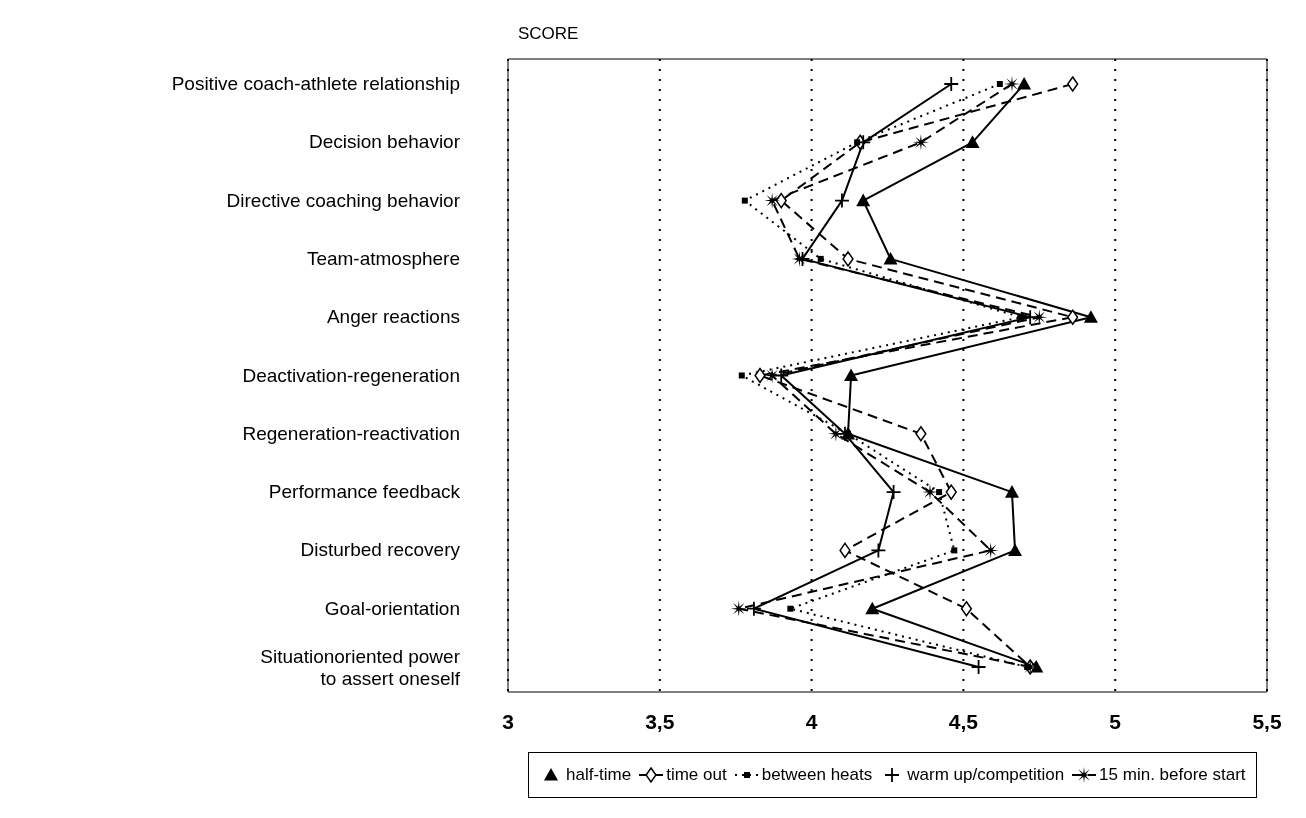 The image size is (1306, 818). I want to click on y-tick-label: Anger reactions, so click(393, 317).